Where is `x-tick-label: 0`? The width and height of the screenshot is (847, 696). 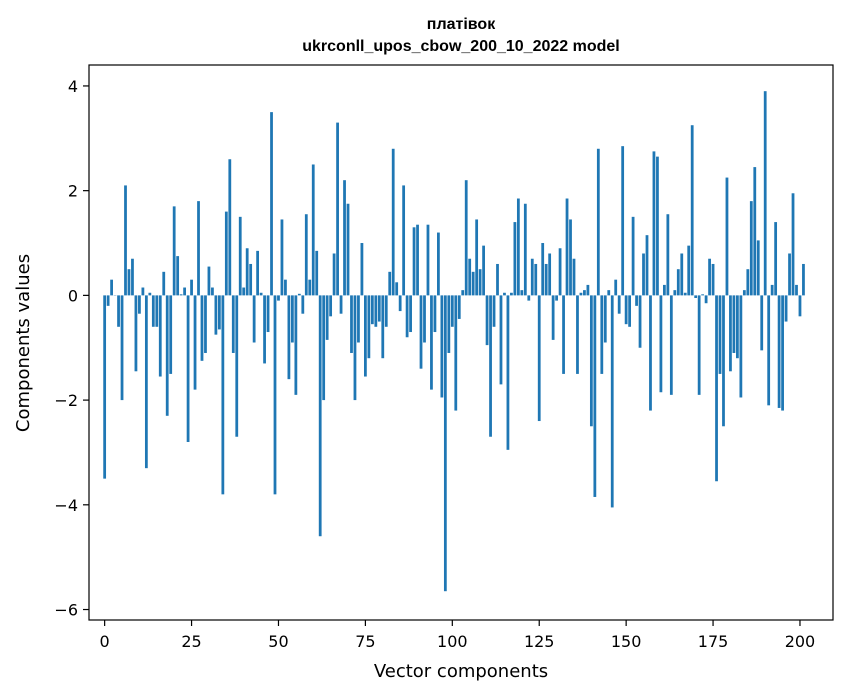
x-tick-label: 0 is located at coordinates (105, 641).